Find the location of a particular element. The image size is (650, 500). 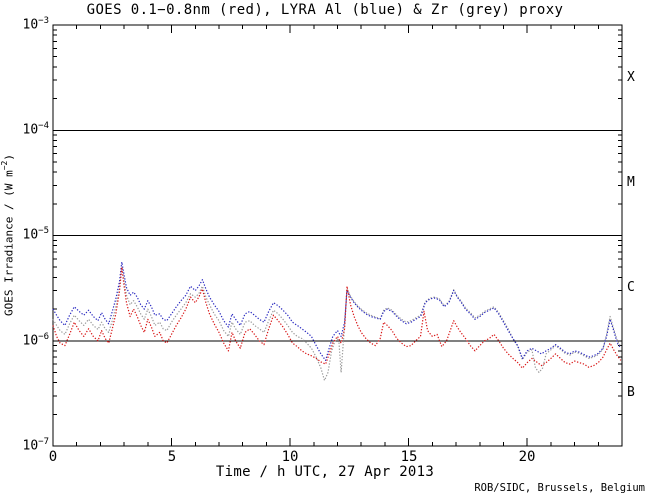

flare-class-label-c: C is located at coordinates (631, 287).